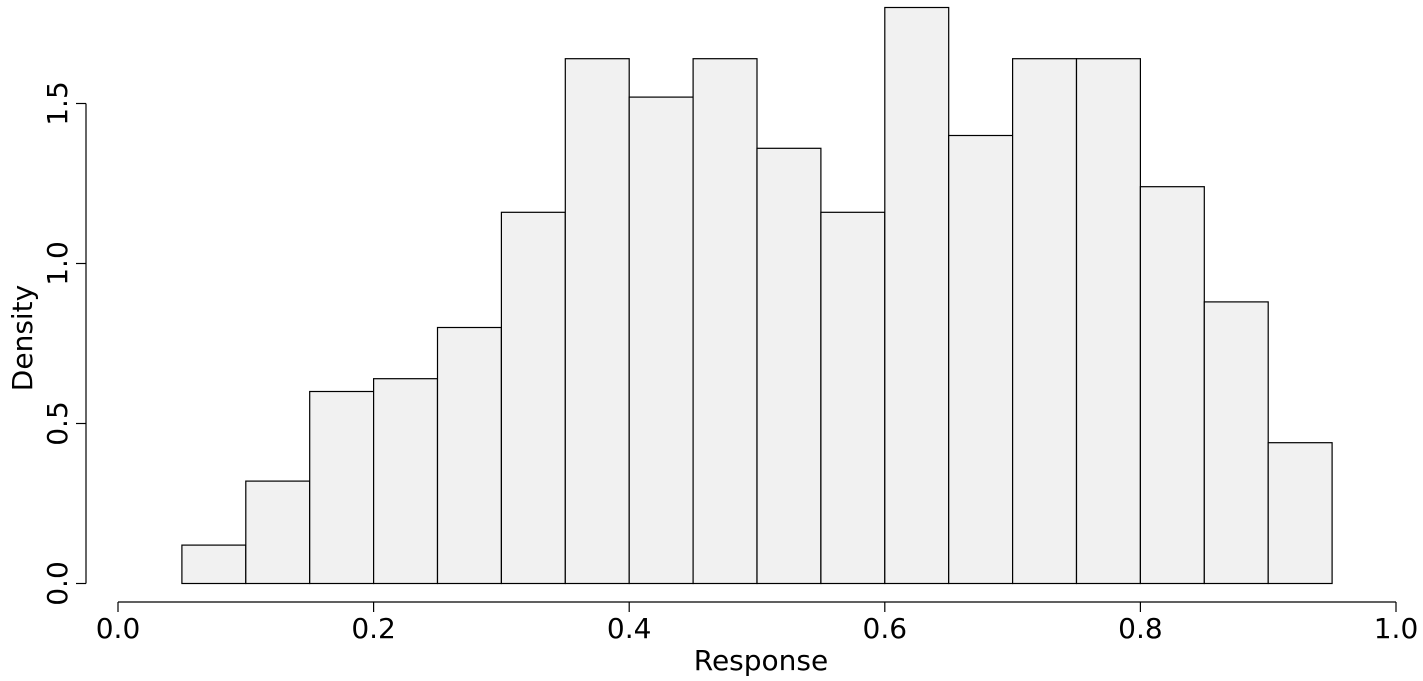 The width and height of the screenshot is (1423, 681). Describe the element at coordinates (64, 343) in the screenshot. I see `y-axis: 0.0 0.5 1.0 1.5` at that location.